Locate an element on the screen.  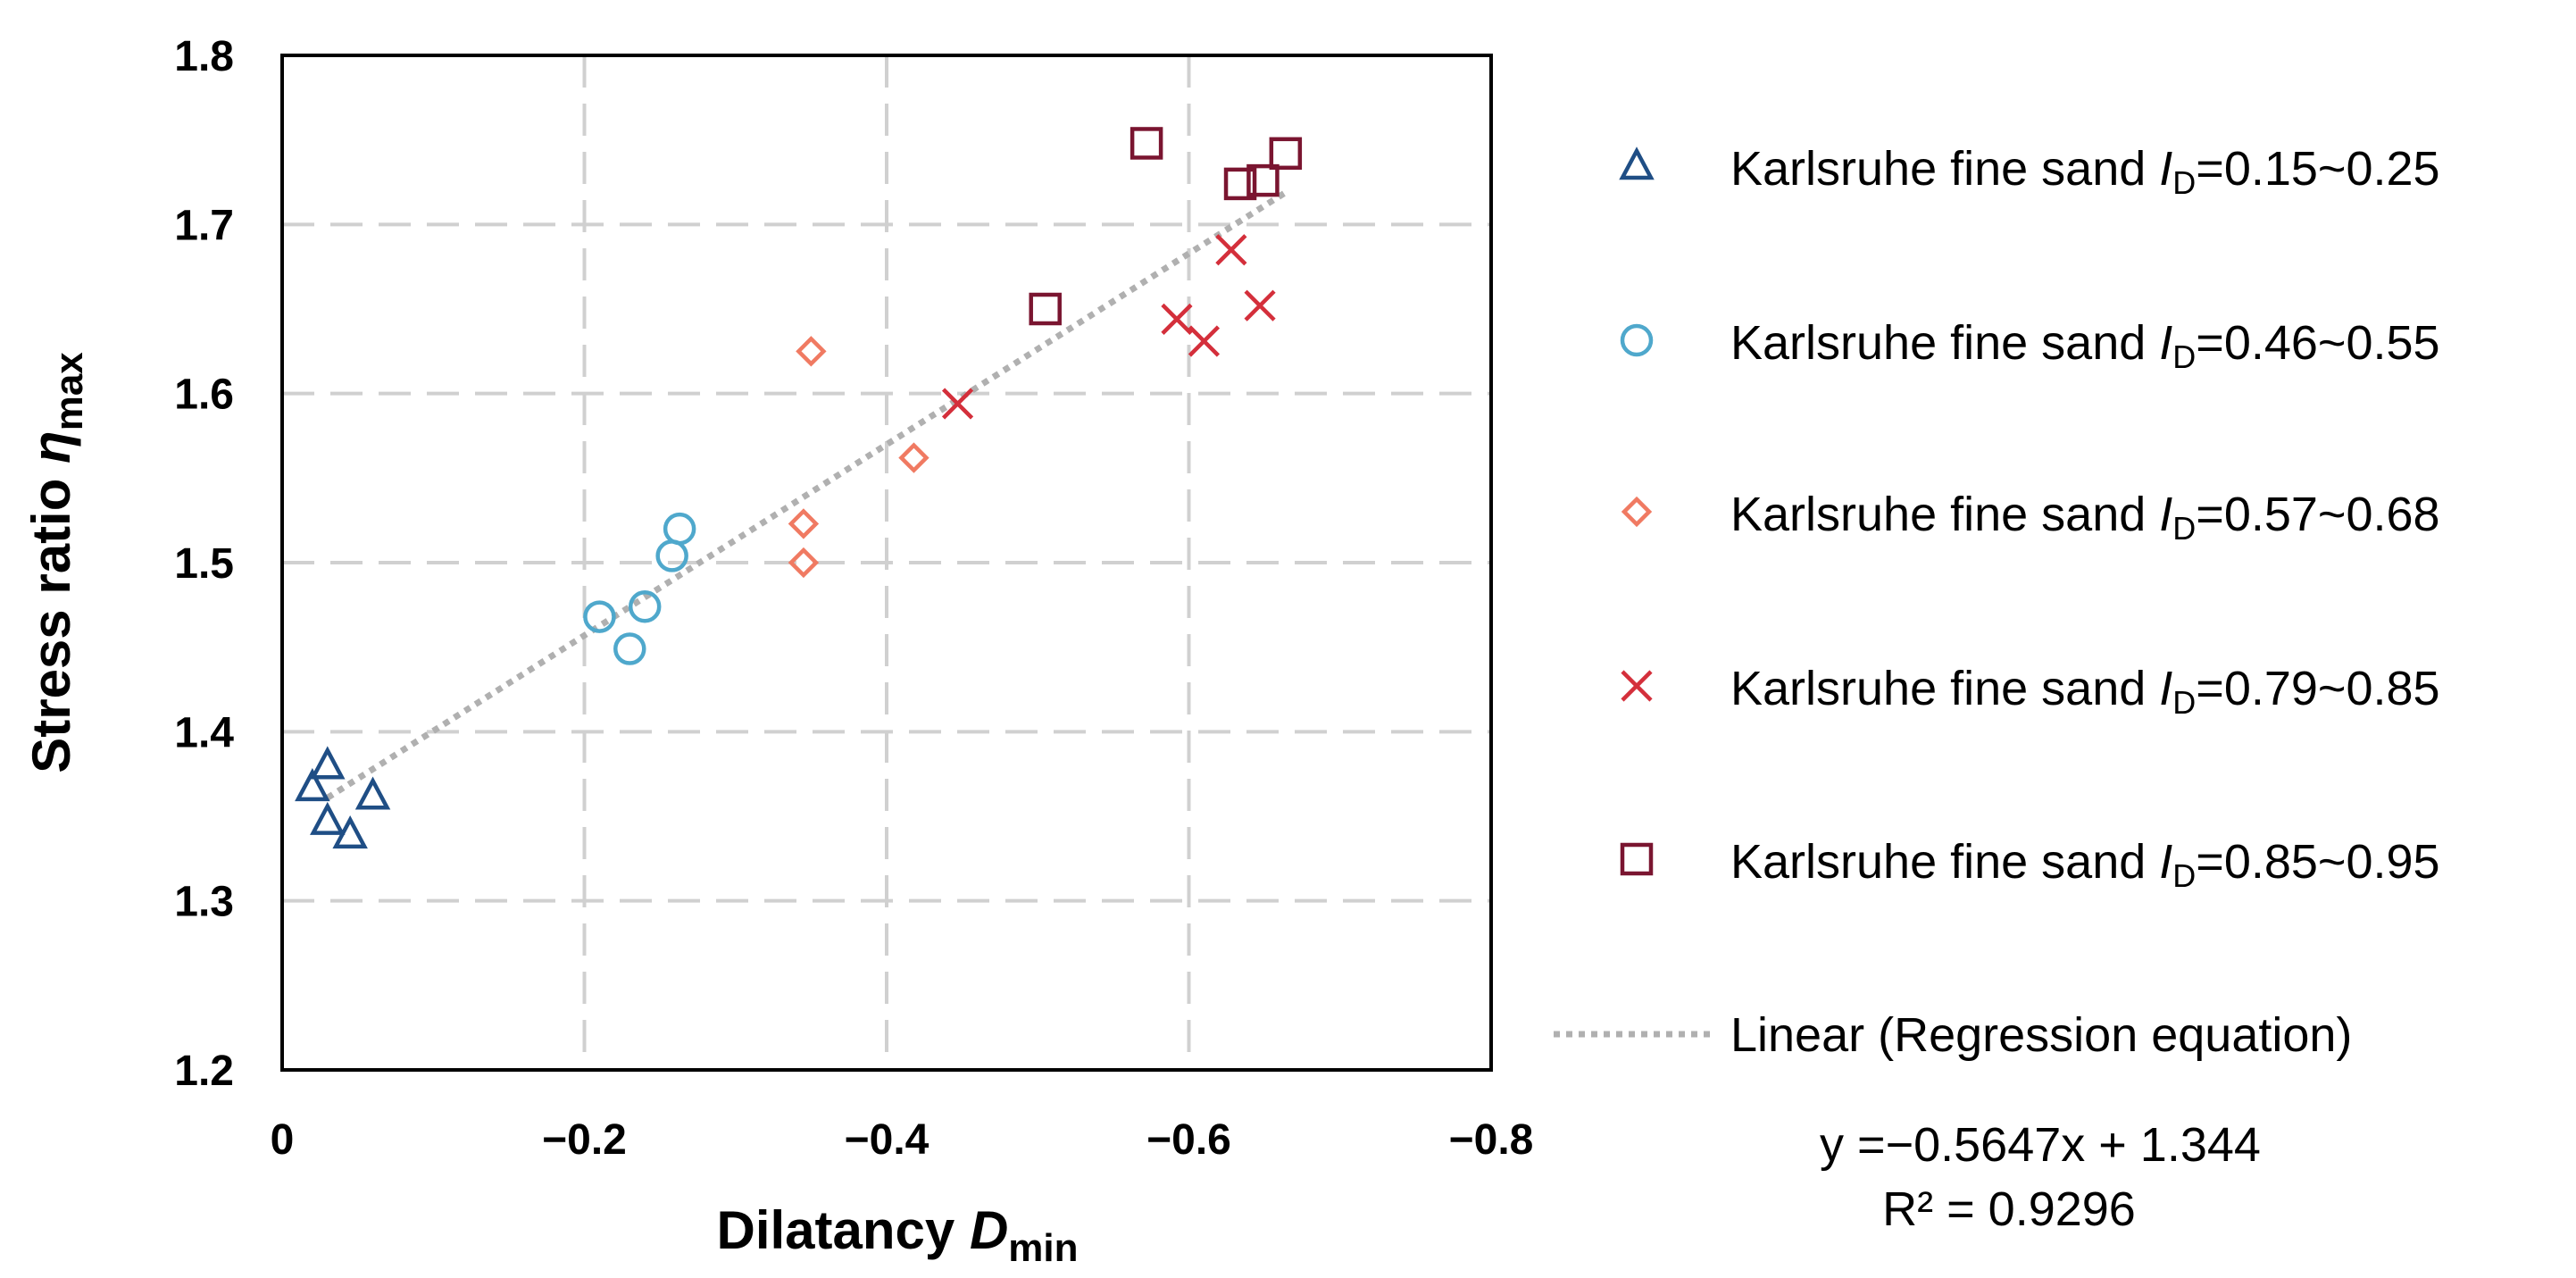
legend-label: Karlsruhe fine sand ID=0.85~0.95 is located at coordinates (2085, 865).